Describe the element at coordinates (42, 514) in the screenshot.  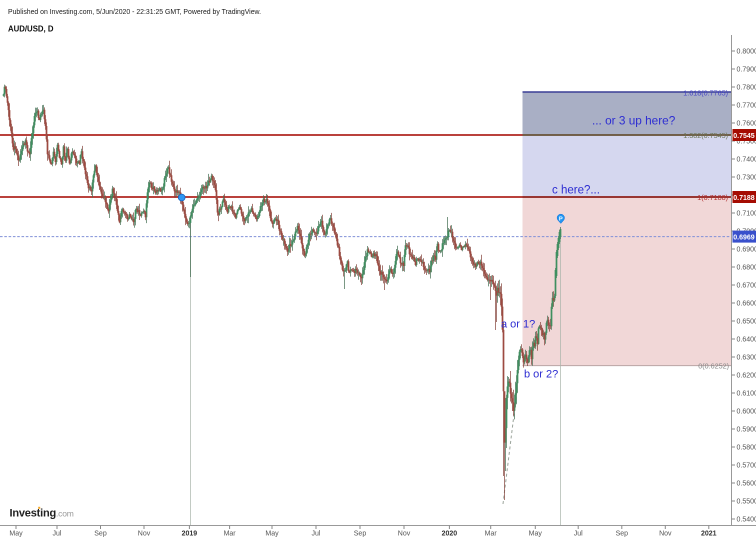
I see `svg-text: Investing.com` at that location.